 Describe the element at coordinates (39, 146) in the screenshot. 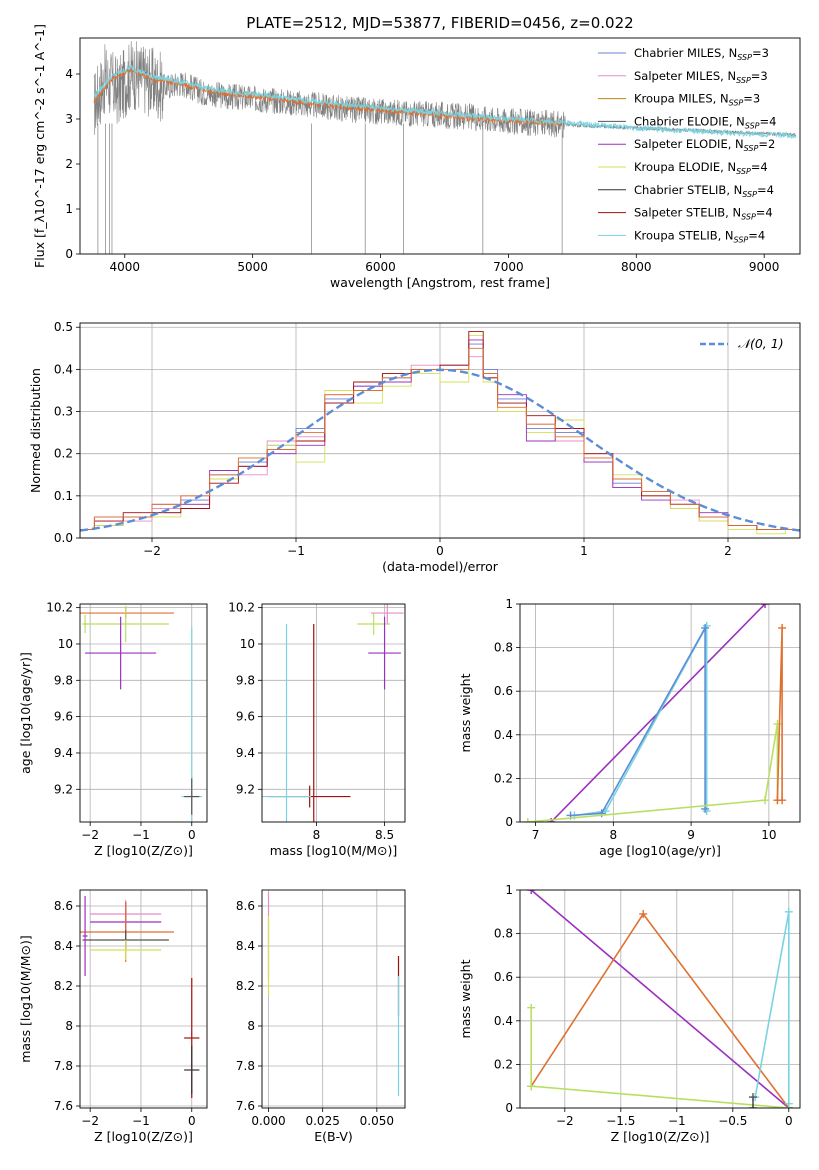

I see `y-axis-label: Flux [f_λ10^-17 erg cm^-2 s^-1 A^-1]` at that location.